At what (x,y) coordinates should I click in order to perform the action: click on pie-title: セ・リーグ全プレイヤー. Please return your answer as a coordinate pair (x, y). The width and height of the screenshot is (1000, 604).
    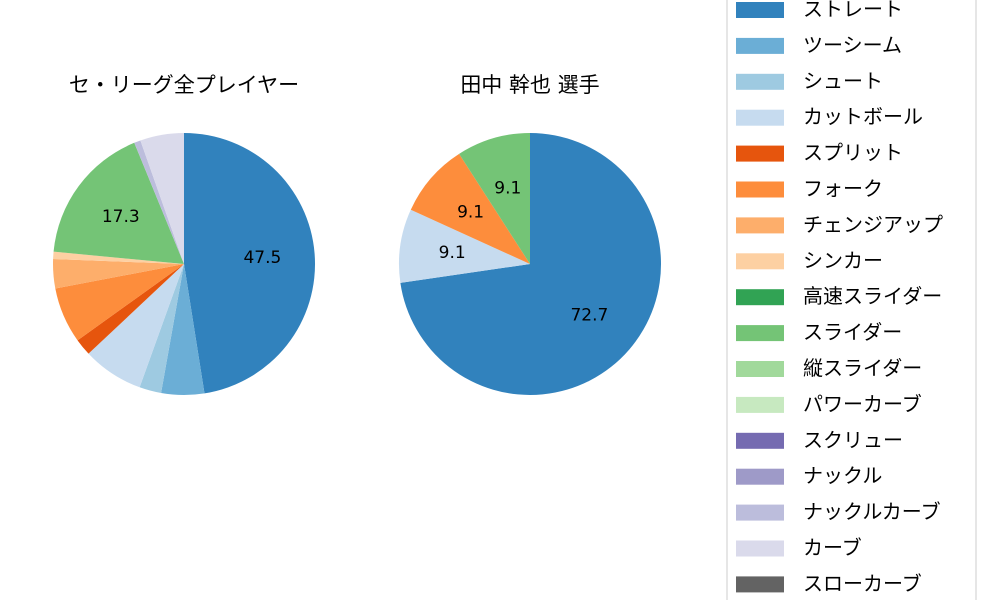
    Looking at the image, I should click on (184, 85).